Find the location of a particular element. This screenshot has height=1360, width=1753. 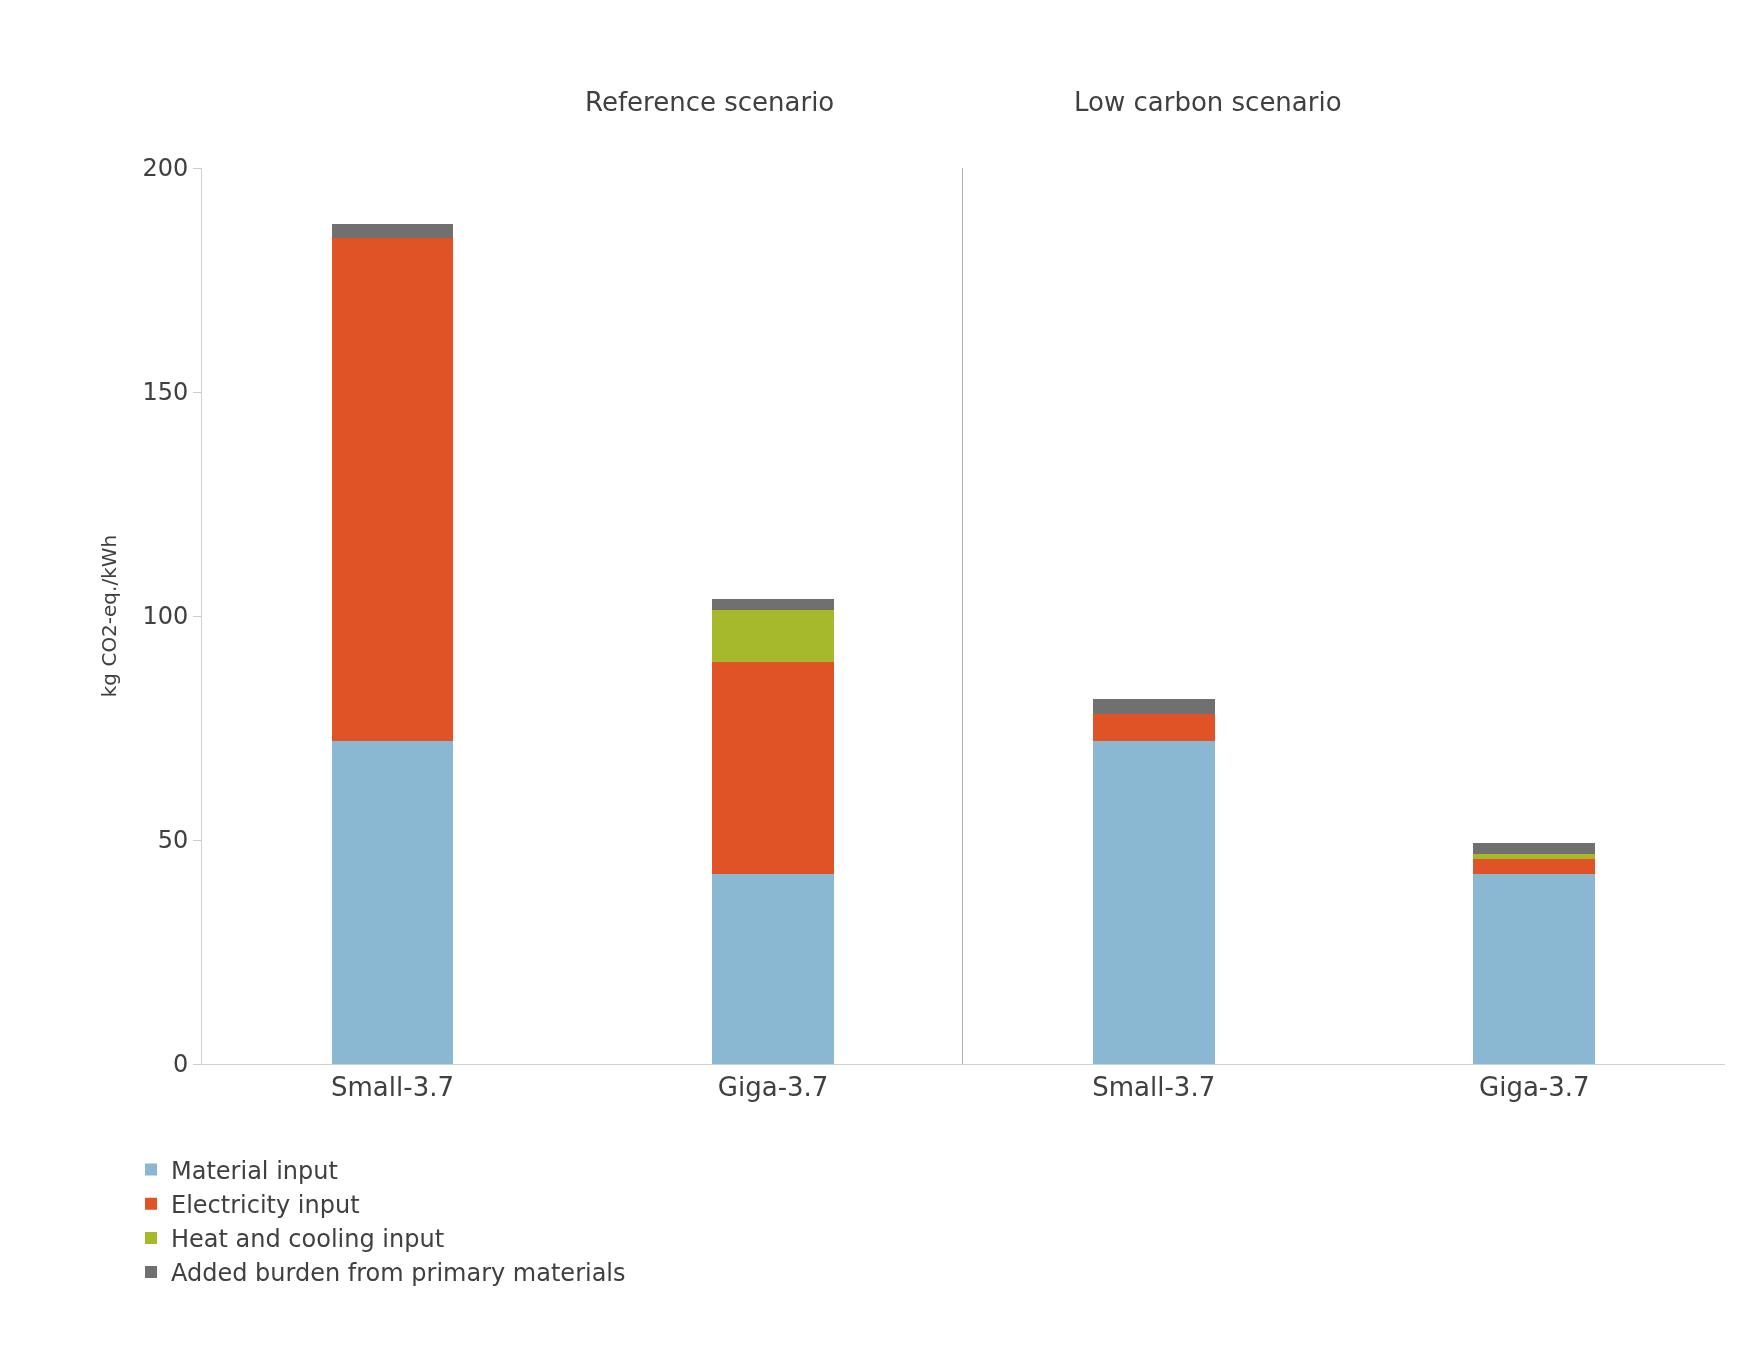

chart-title: Reference scenario is located at coordinates (710, 102).